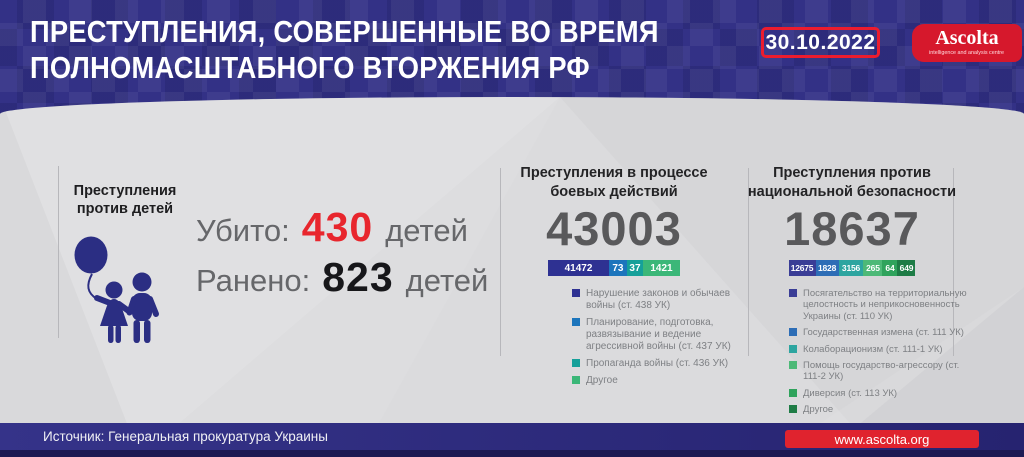 This screenshot has height=457, width=1024. I want to click on bar-segment: 1421, so click(661, 268).